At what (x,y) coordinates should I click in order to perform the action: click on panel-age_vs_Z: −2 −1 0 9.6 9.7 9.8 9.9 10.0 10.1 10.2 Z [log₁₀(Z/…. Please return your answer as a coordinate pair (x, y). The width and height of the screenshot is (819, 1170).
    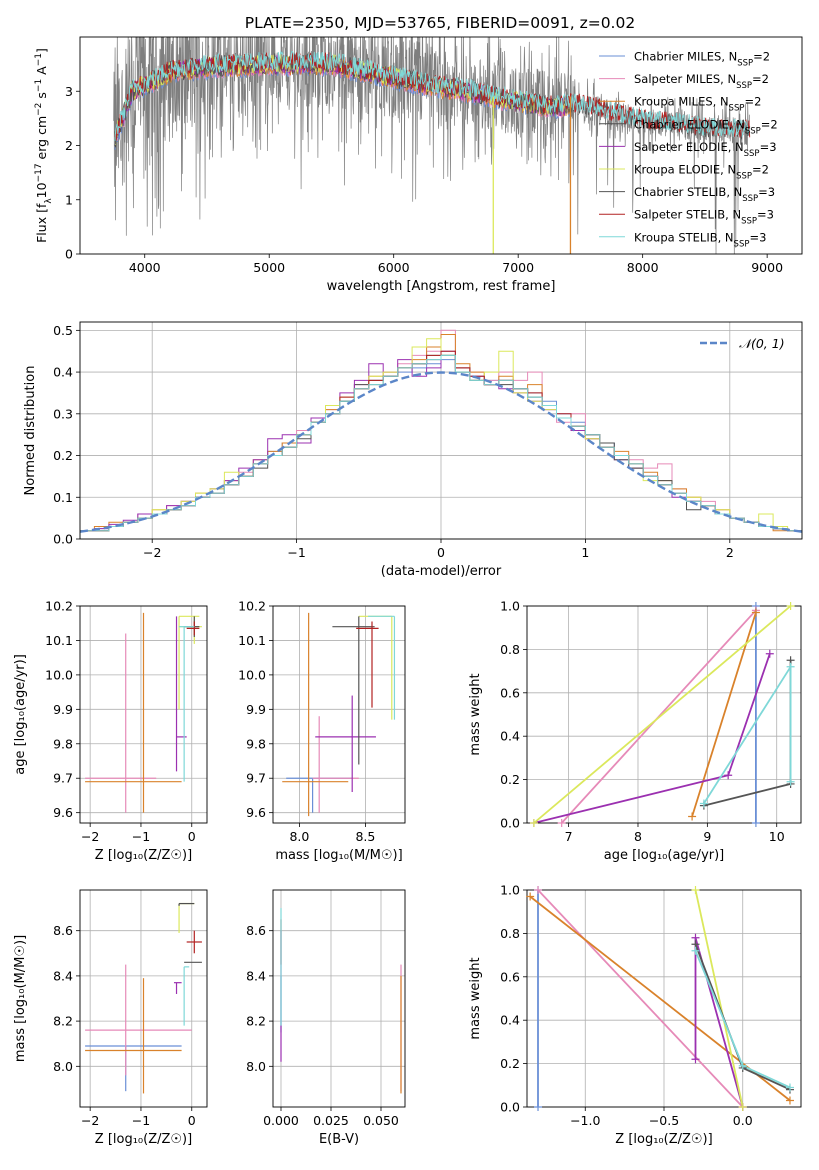
    Looking at the image, I should click on (110, 731).